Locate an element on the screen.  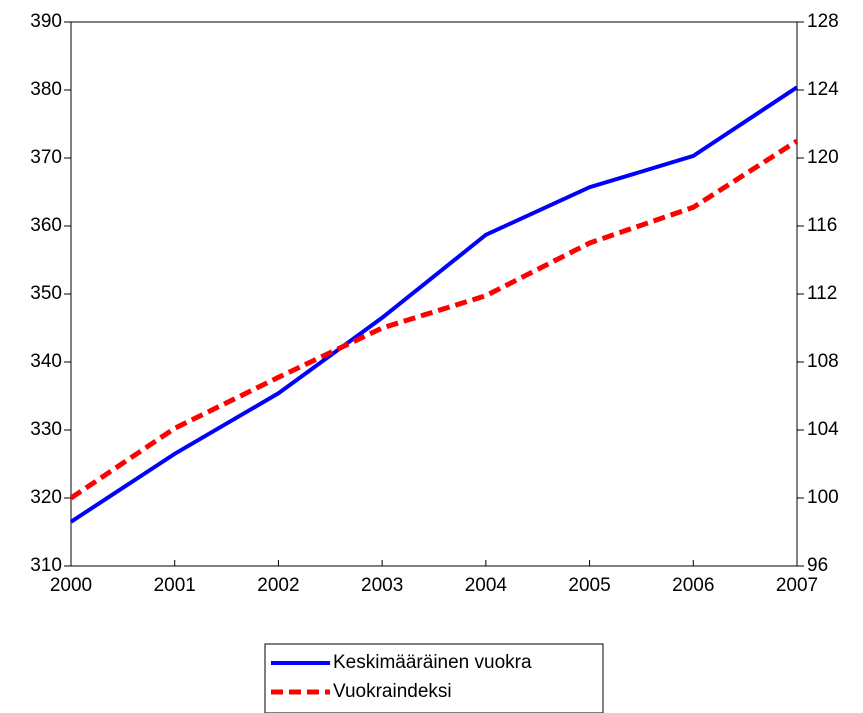
y2-tick-label: 116 is located at coordinates (822, 225).